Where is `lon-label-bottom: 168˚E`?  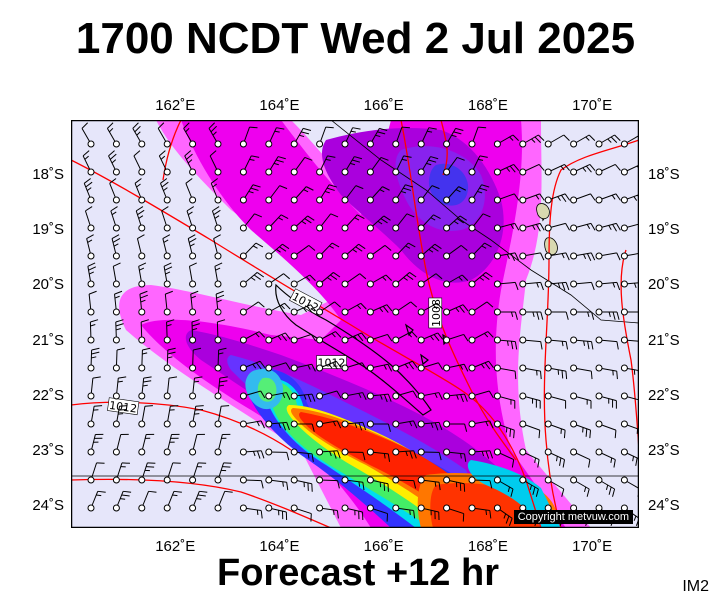
lon-label-bottom: 168˚E is located at coordinates (487, 546).